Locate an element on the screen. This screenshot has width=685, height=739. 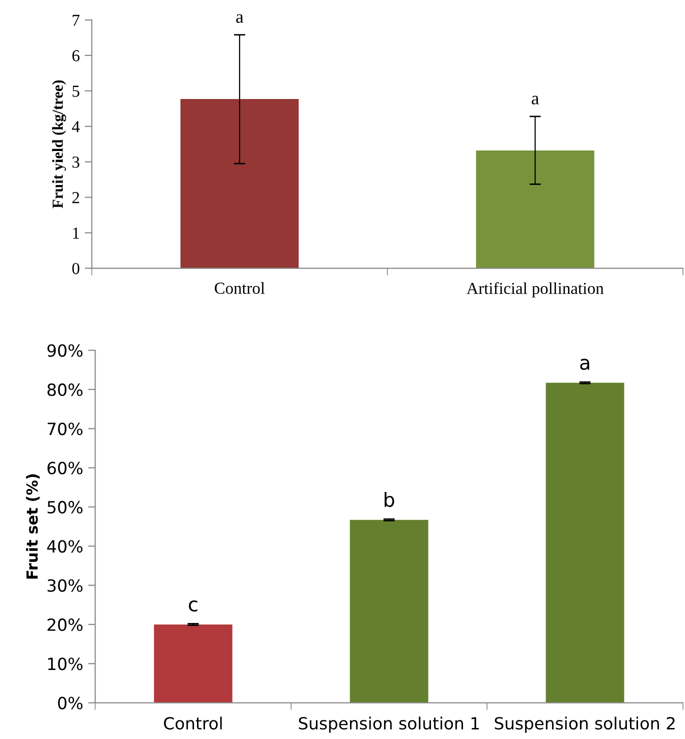
y-tick-label: 60% is located at coordinates (65, 468).